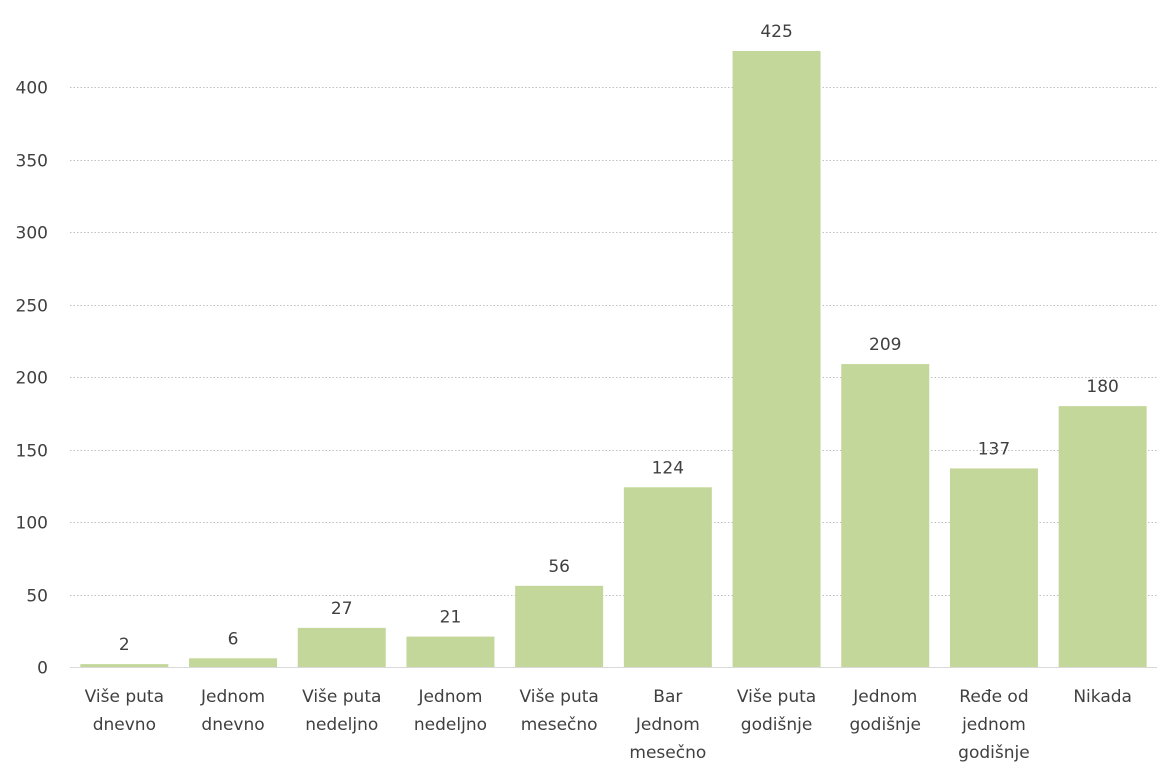 The image size is (1157, 769). I want to click on data-label: 56, so click(559, 567).